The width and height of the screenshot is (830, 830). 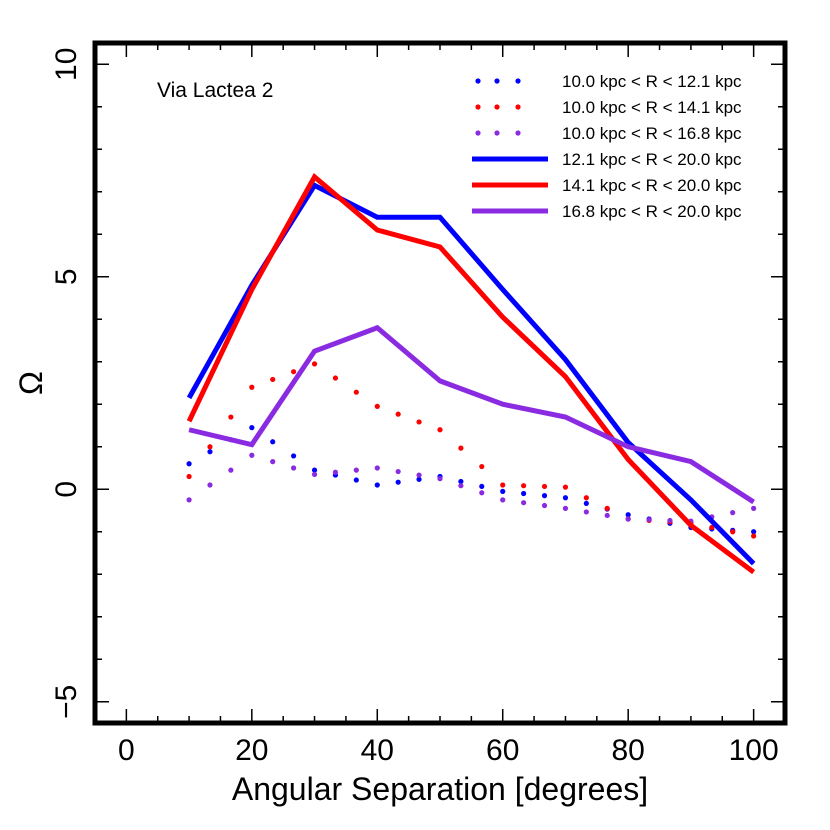 What do you see at coordinates (66, 489) in the screenshot?
I see `y-tick-label: 0` at bounding box center [66, 489].